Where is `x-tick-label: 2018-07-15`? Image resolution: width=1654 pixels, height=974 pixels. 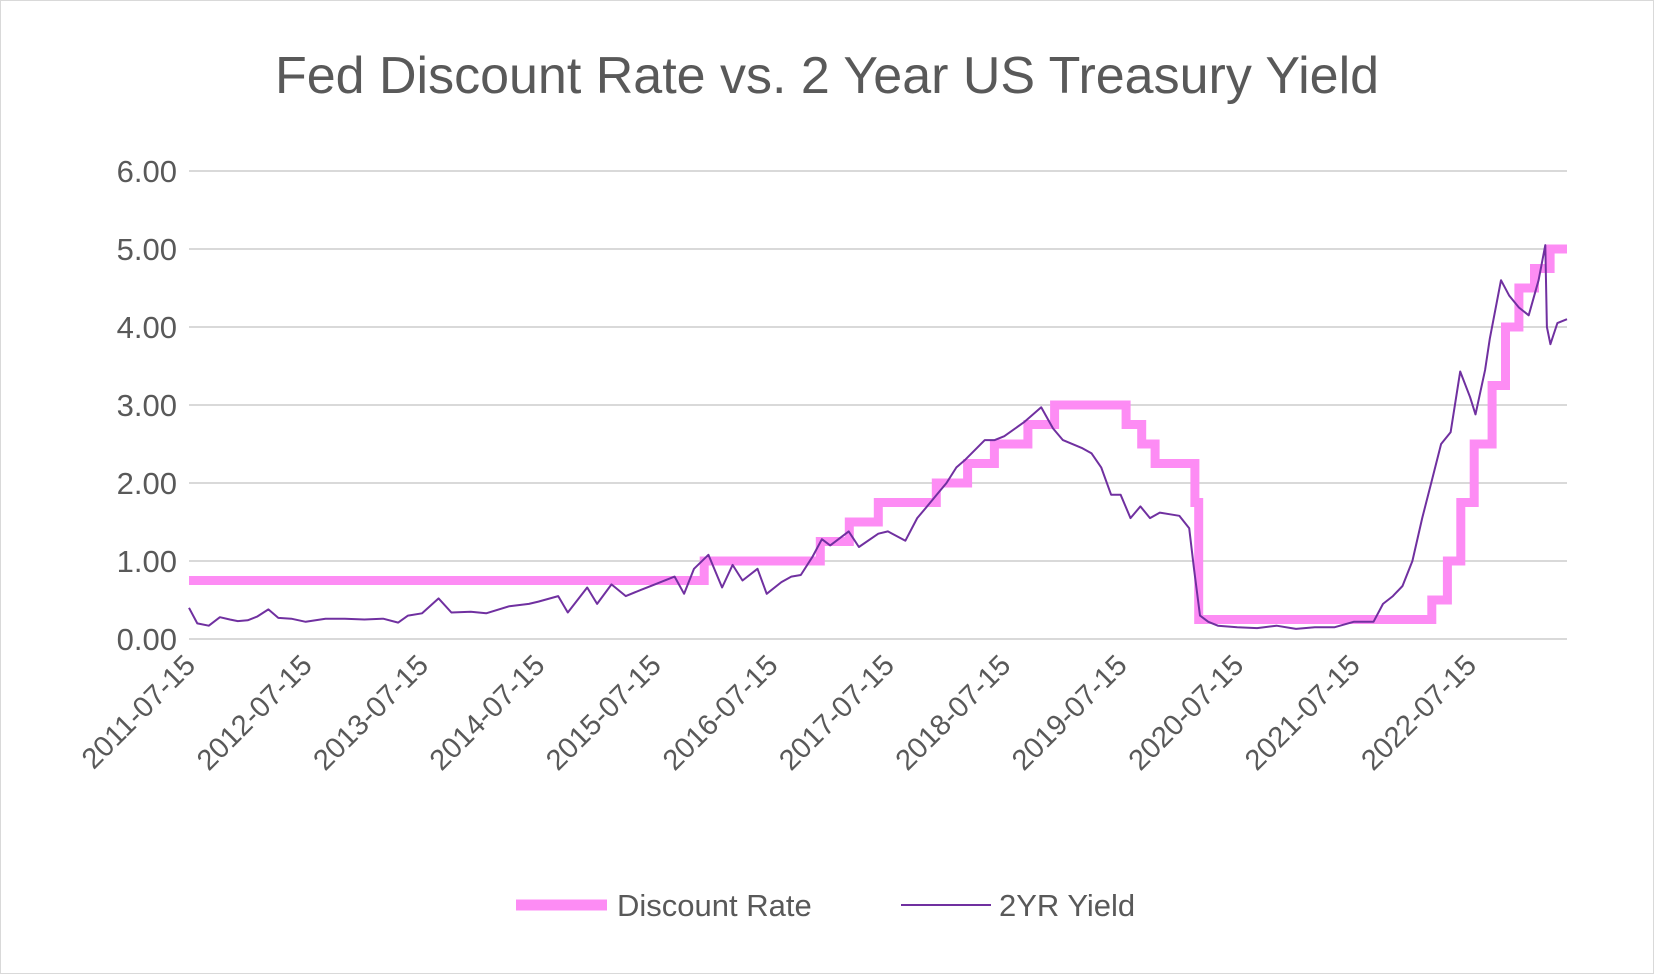 x-tick-label: 2018-07-15 is located at coordinates (954, 713).